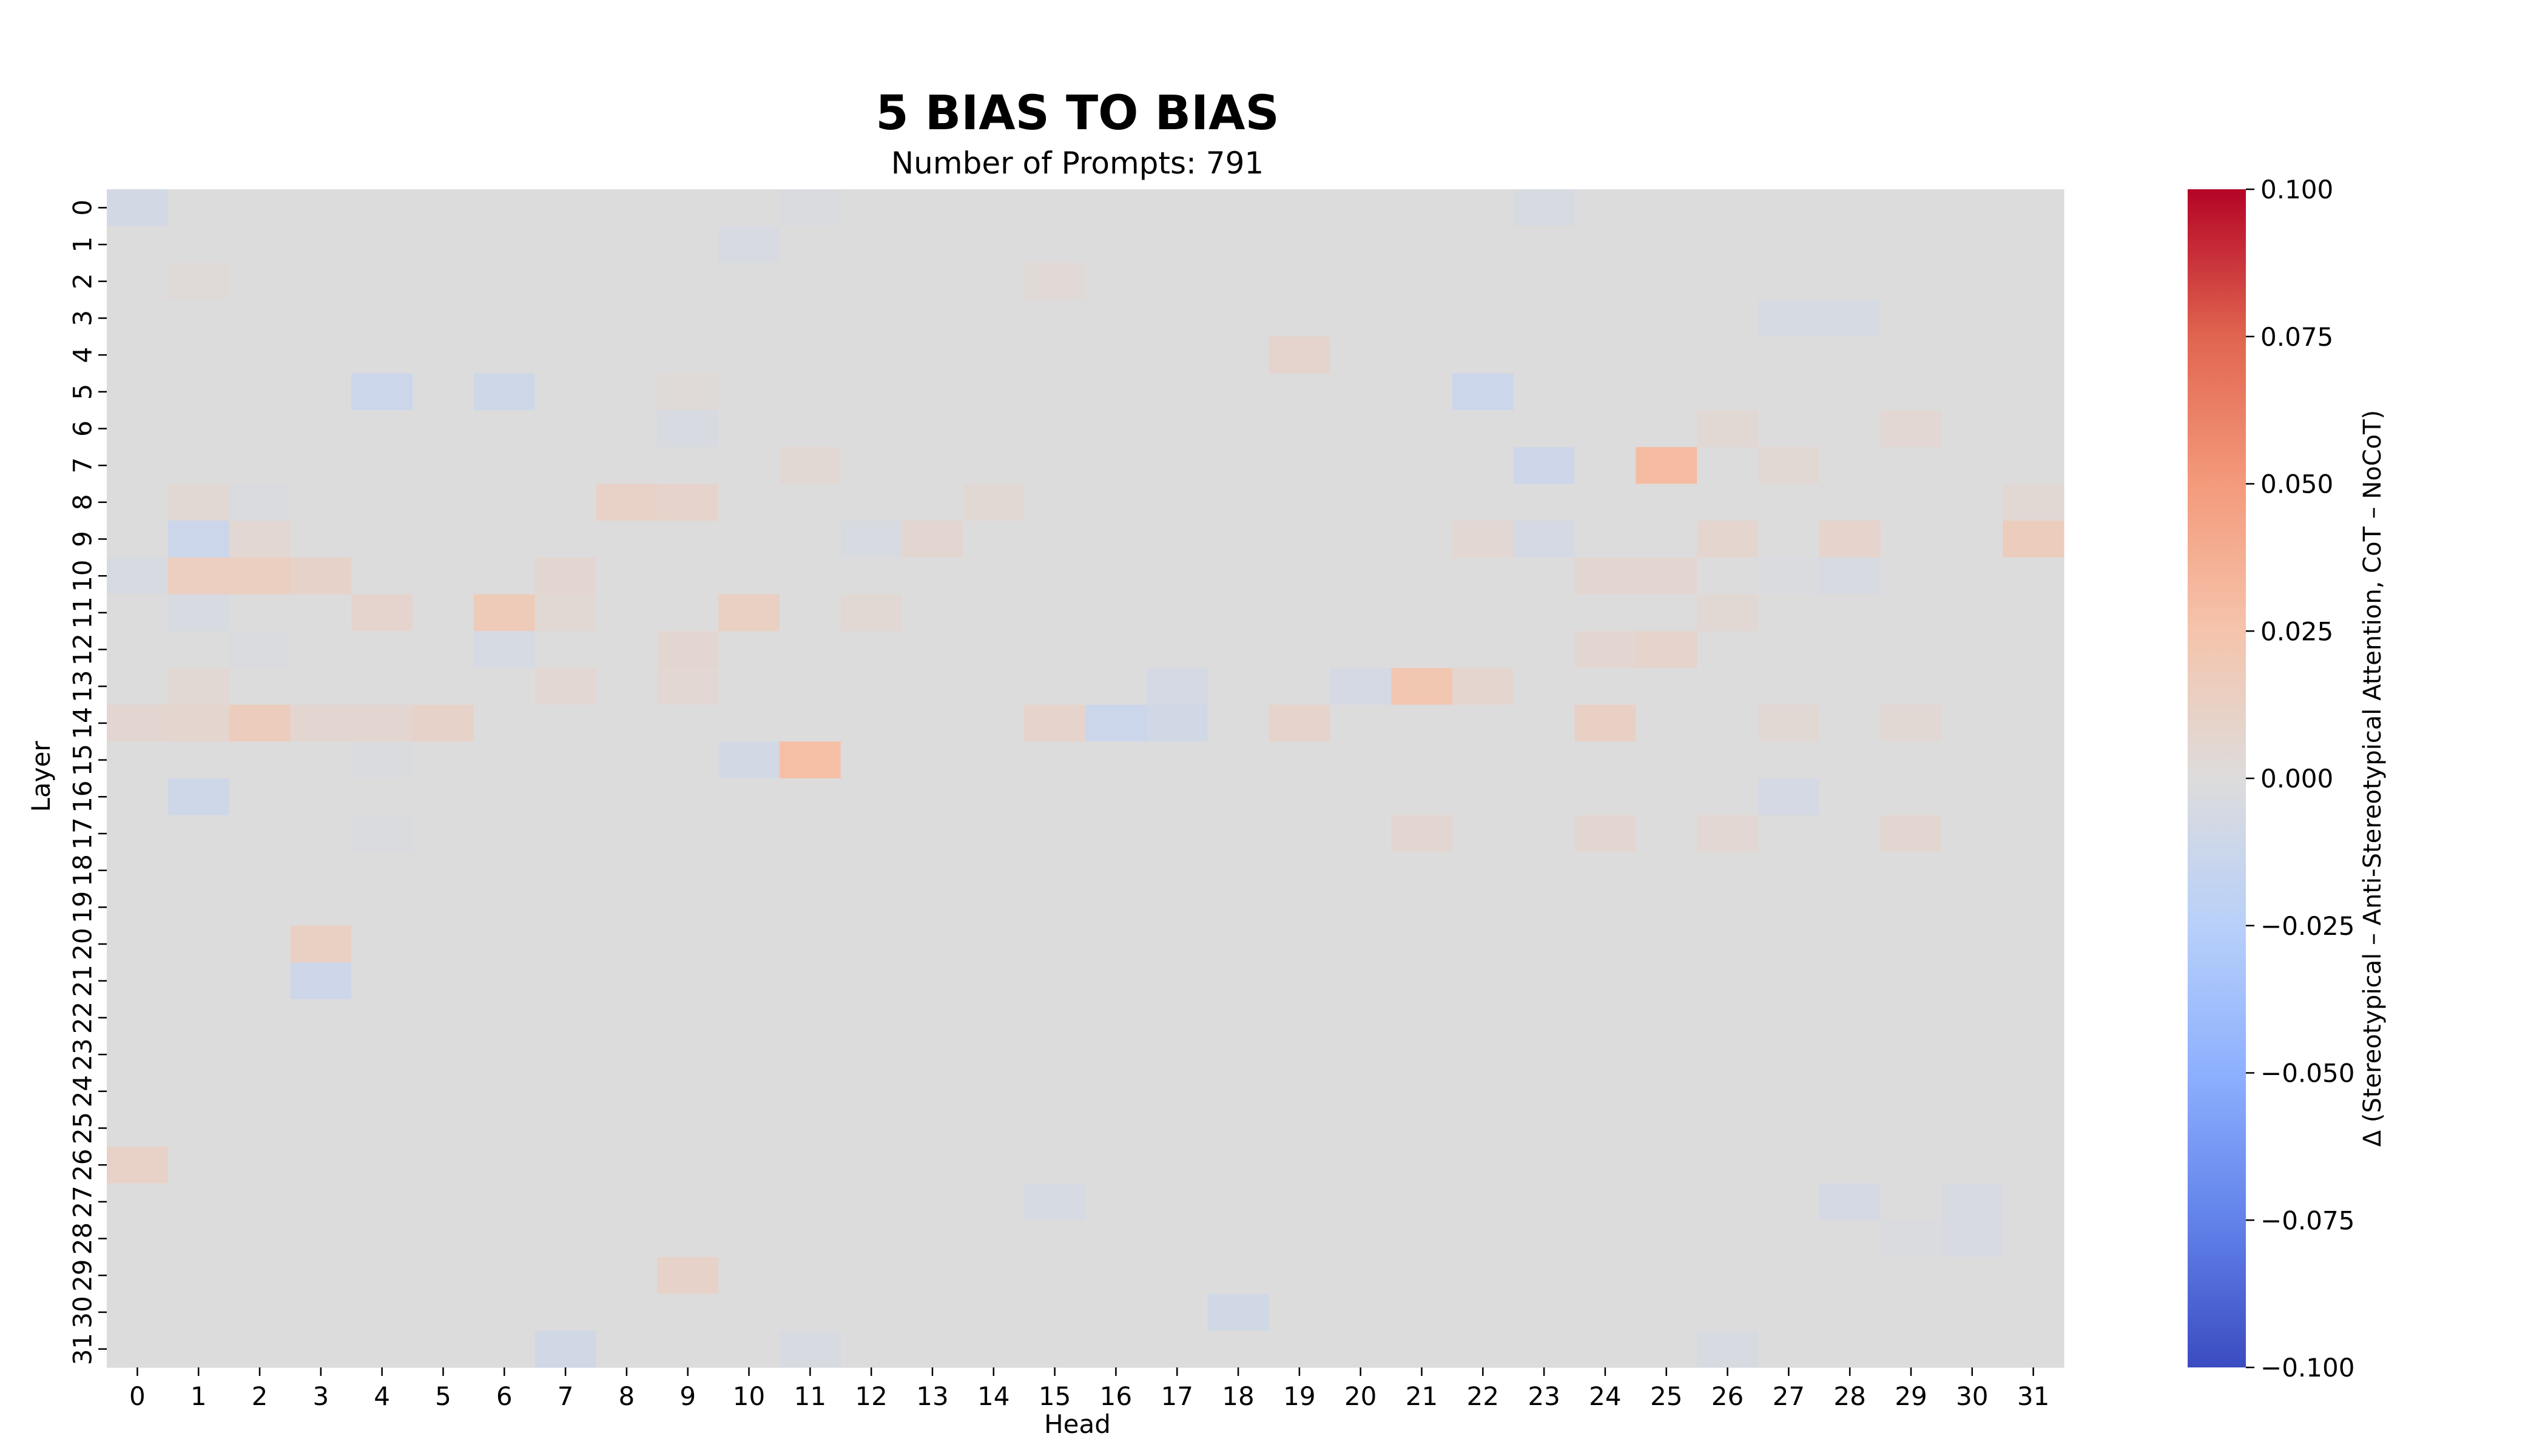  Describe the element at coordinates (749, 1396) in the screenshot. I see `x-tick-label: 10` at that location.